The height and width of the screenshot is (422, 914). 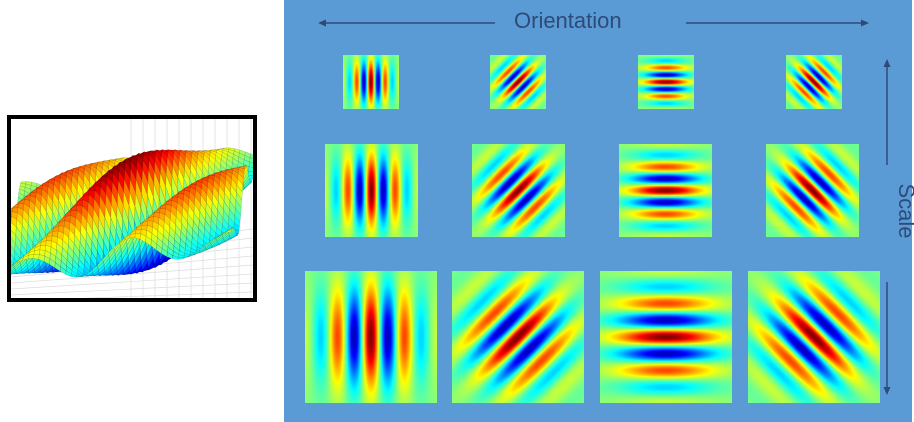 I want to click on scale-label: Scale, so click(x=904, y=211).